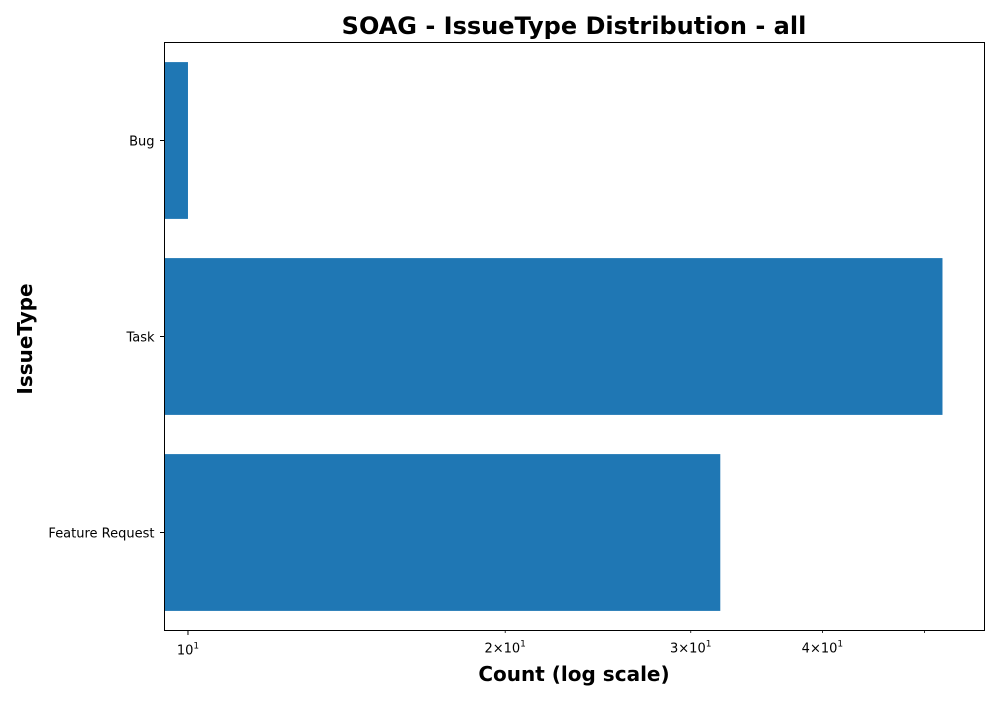  I want to click on y-axis-title: IssueType, so click(25, 338).